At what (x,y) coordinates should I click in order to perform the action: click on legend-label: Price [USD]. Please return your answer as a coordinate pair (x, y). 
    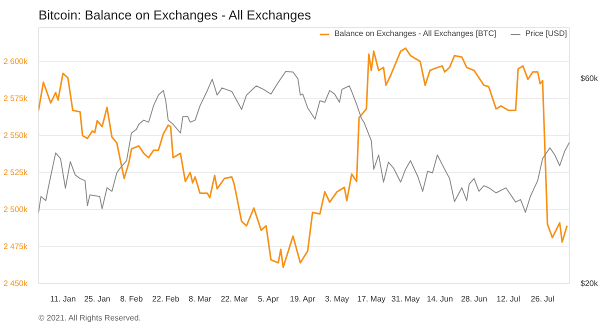
    Looking at the image, I should click on (546, 33).